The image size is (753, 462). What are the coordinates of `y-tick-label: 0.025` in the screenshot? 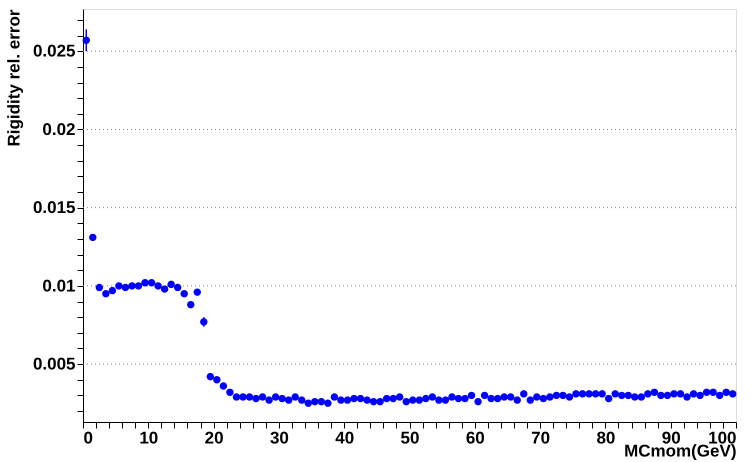 It's located at (54, 51).